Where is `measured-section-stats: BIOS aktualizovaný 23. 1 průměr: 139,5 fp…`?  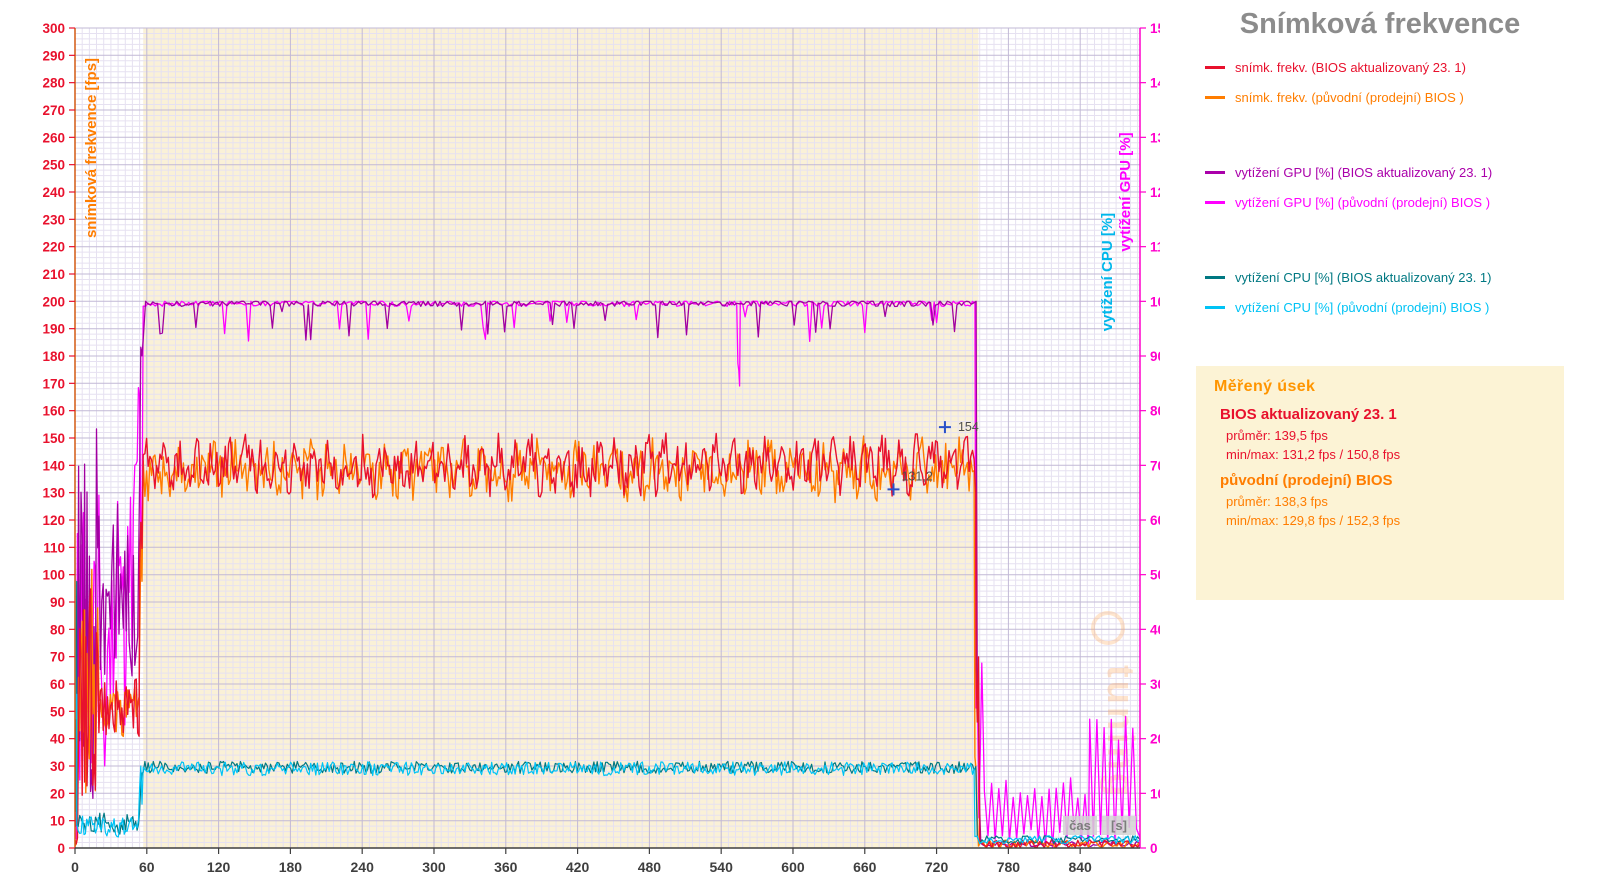
measured-section-stats: BIOS aktualizovaný 23. 1 průměr: 139,5 fp… is located at coordinates (1380, 467).